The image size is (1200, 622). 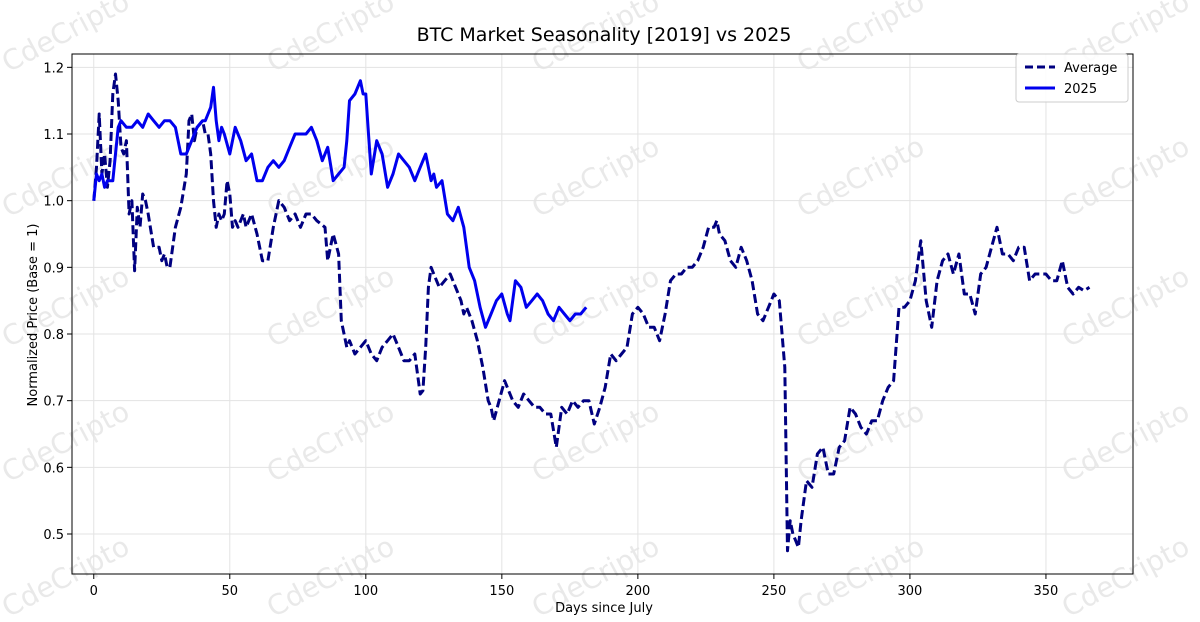 What do you see at coordinates (1072, 78) in the screenshot?
I see `legend: Average 2025` at bounding box center [1072, 78].